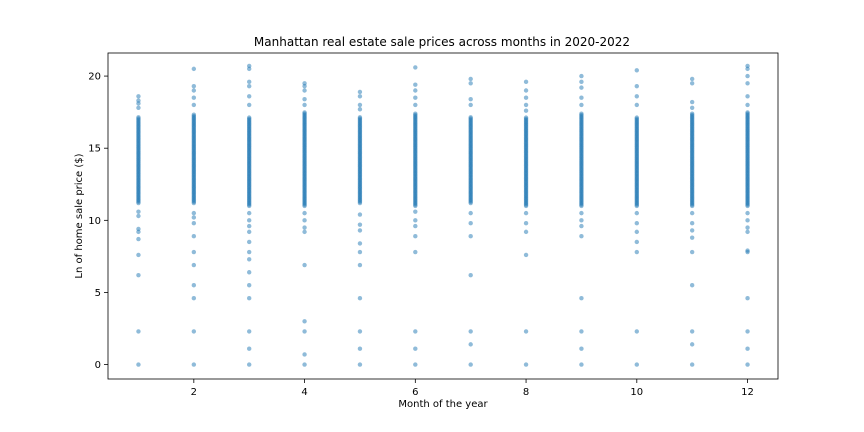 The height and width of the screenshot is (432, 864). I want to click on x-tick-label: 2, so click(194, 392).